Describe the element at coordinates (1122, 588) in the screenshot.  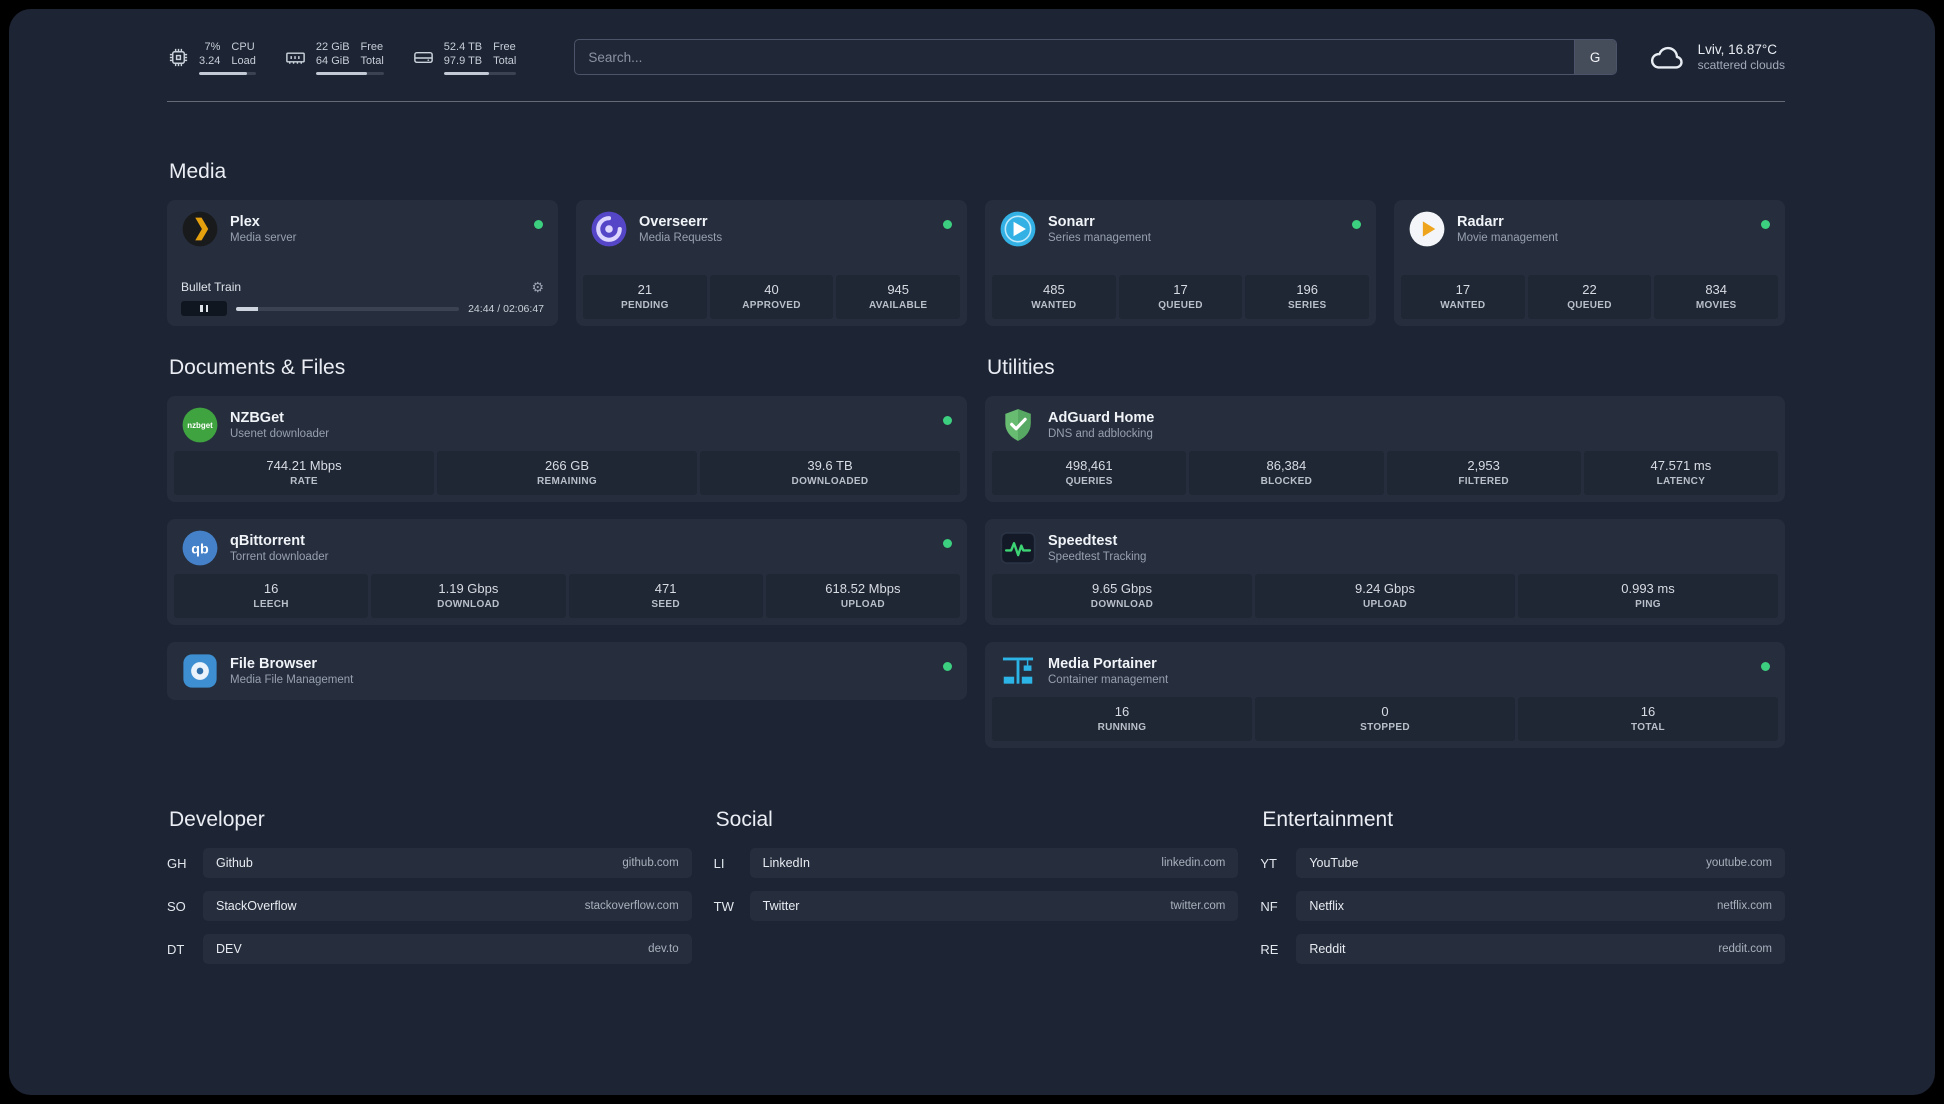
I see `stat-value: 9.65 Gbps` at that location.